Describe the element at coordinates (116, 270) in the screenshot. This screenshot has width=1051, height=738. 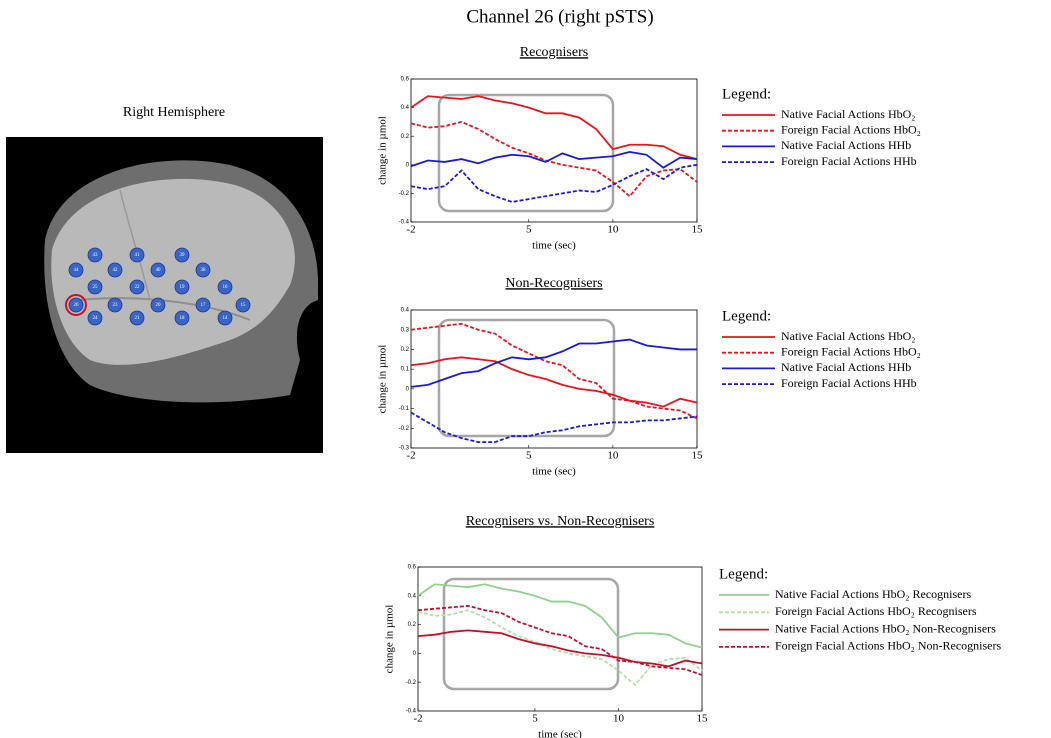
I see `electrode-label: 42` at that location.